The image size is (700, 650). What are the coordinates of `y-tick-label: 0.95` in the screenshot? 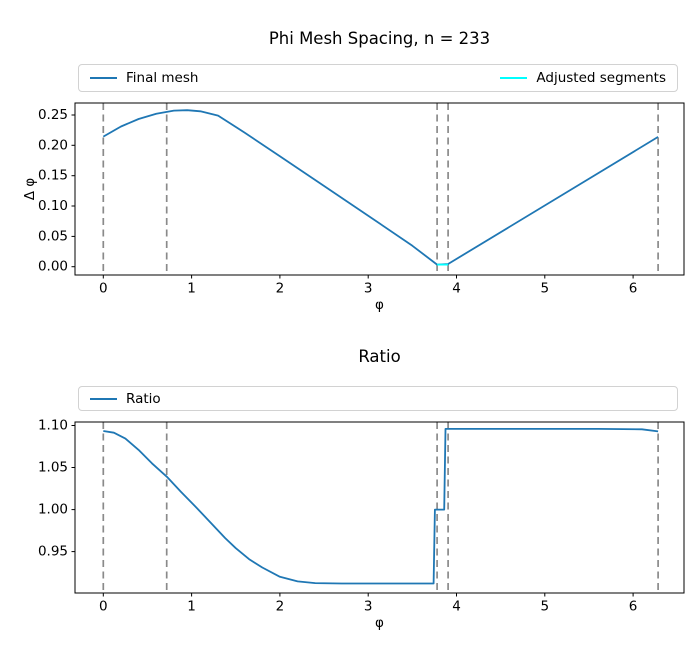 It's located at (53, 552).